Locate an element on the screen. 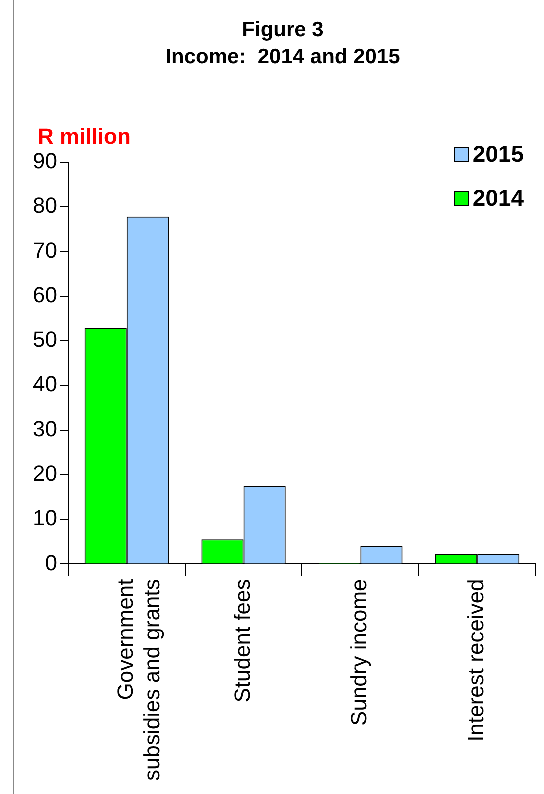  y-tick-label: 50 is located at coordinates (45, 339).